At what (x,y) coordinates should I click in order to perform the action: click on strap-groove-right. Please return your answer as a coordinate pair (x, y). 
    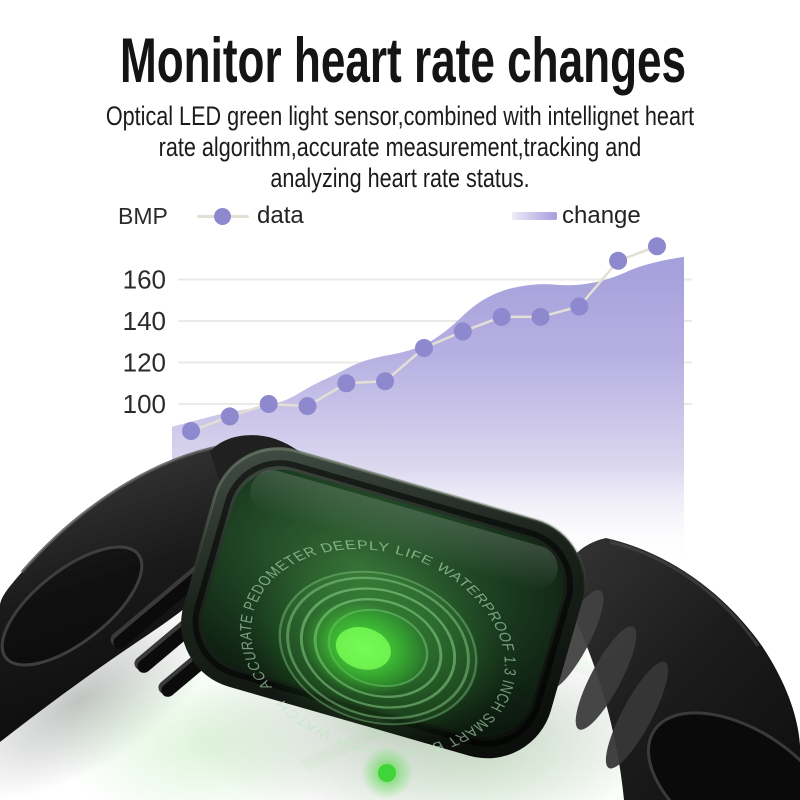
    Looking at the image, I should click on (723, 755).